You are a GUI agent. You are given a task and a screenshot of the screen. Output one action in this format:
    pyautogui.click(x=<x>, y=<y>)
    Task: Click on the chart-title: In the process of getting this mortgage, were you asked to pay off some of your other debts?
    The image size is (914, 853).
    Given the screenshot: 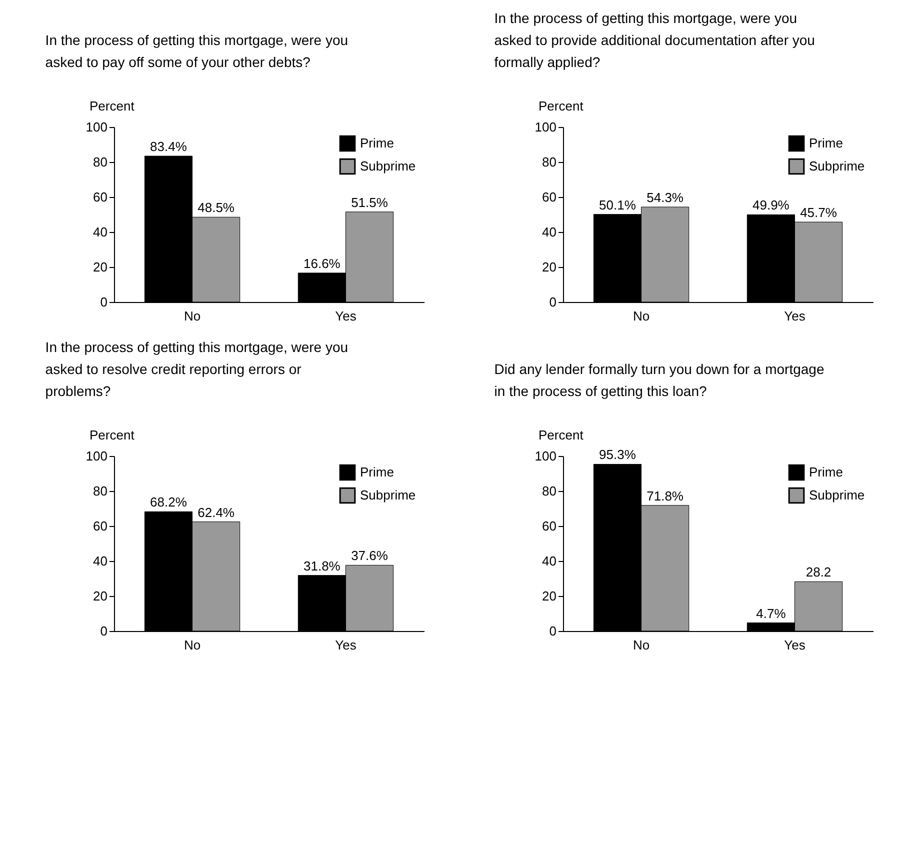 What is the action you would take?
    pyautogui.click(x=196, y=51)
    